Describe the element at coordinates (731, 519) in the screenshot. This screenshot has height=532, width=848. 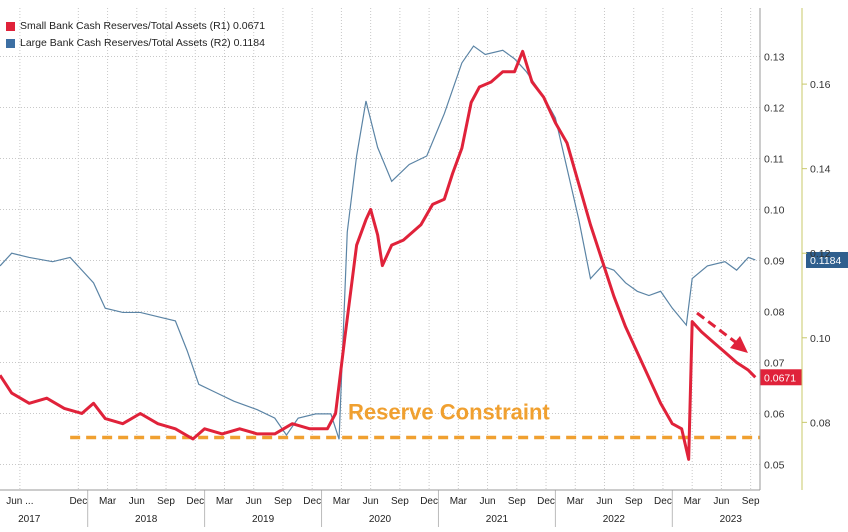
I see `x-year-label: 2023` at that location.